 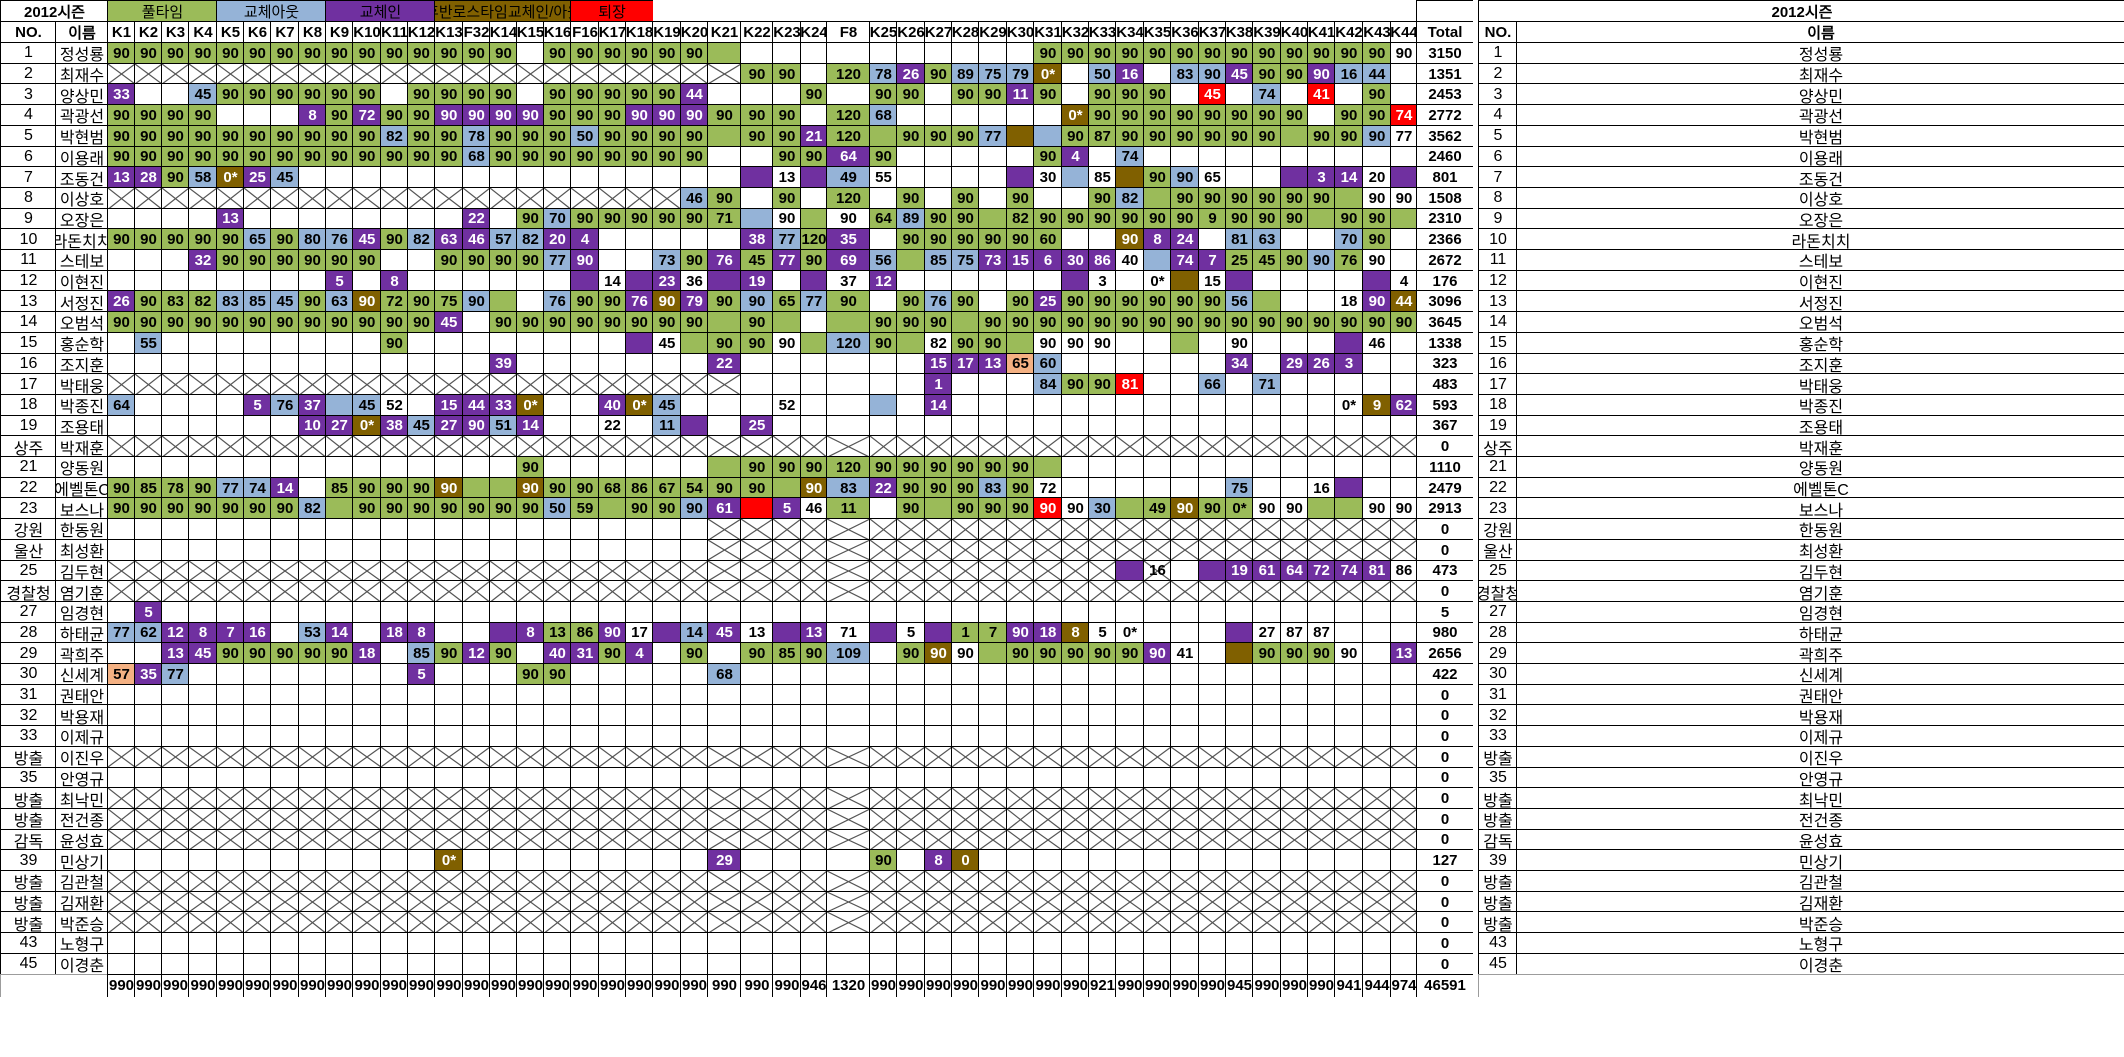 I want to click on footer-sum-K31: 990, so click(x=1047, y=985).